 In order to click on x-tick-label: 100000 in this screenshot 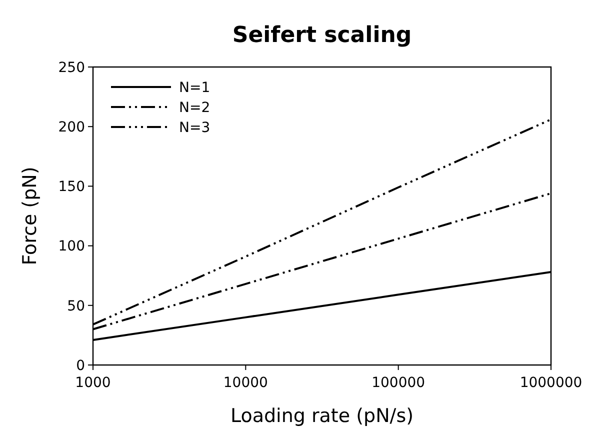, I will do `click(399, 383)`.